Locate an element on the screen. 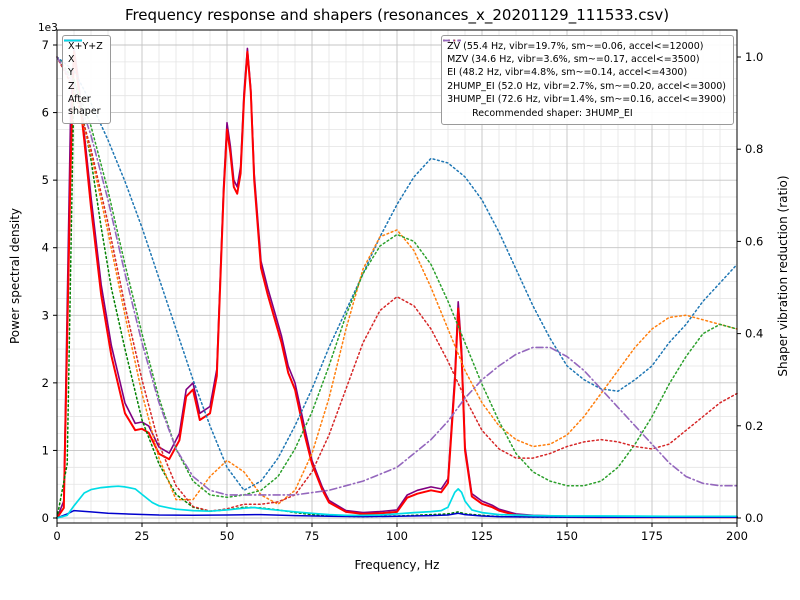 The width and height of the screenshot is (800, 600). series-z is located at coordinates (397, 514).